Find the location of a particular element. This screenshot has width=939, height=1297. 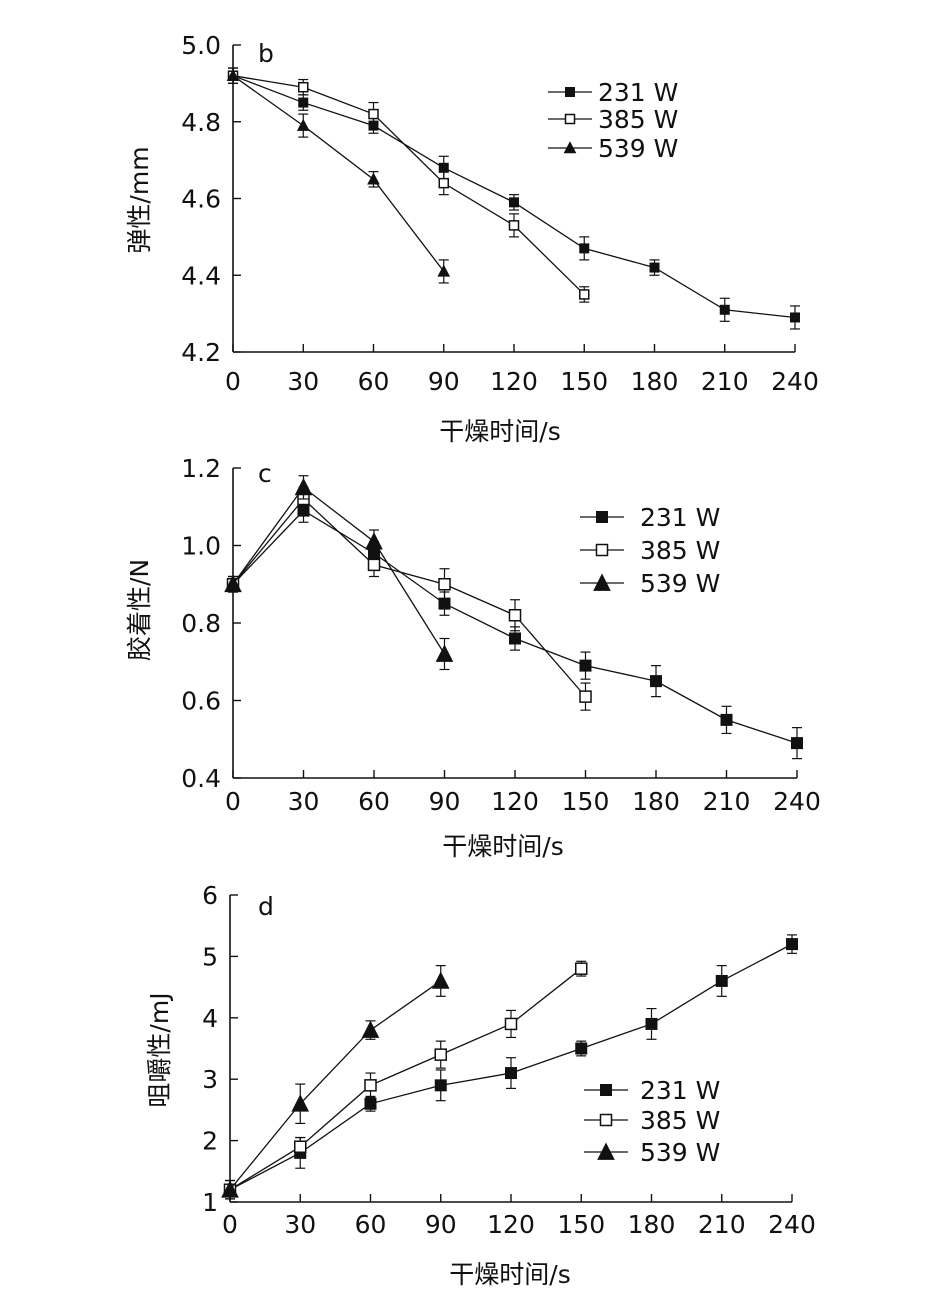

y-tick-label: 1.0 is located at coordinates (201, 546).